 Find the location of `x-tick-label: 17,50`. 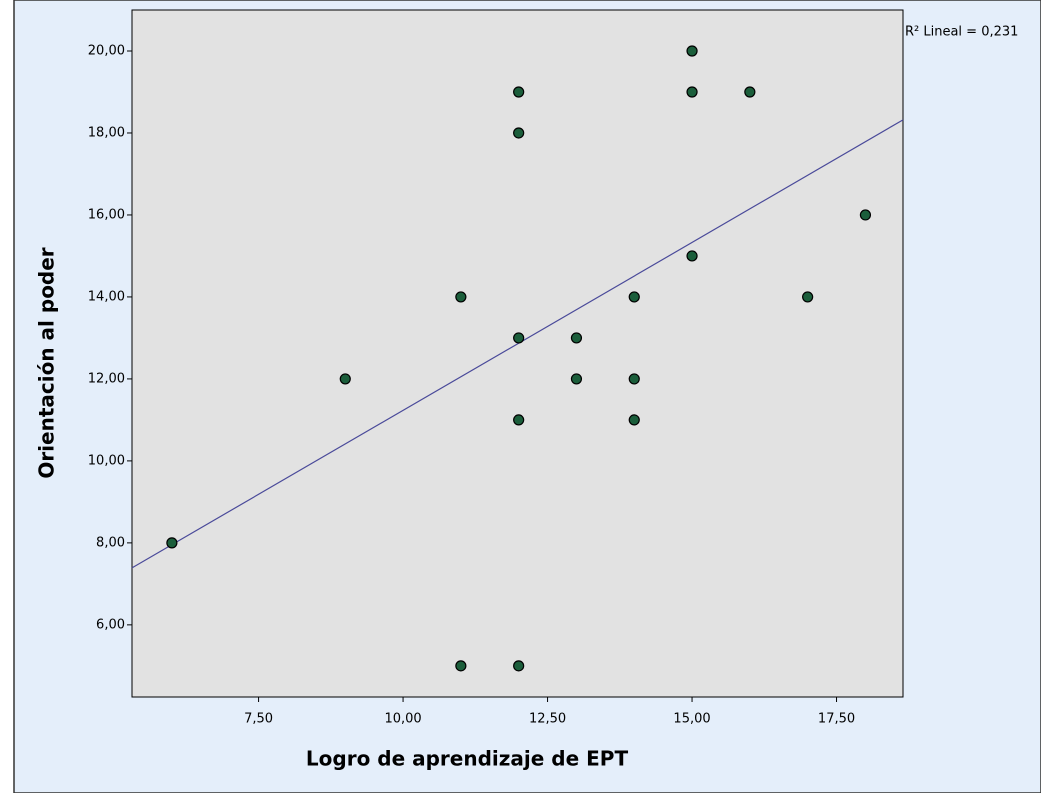

x-tick-label: 17,50 is located at coordinates (836, 719).